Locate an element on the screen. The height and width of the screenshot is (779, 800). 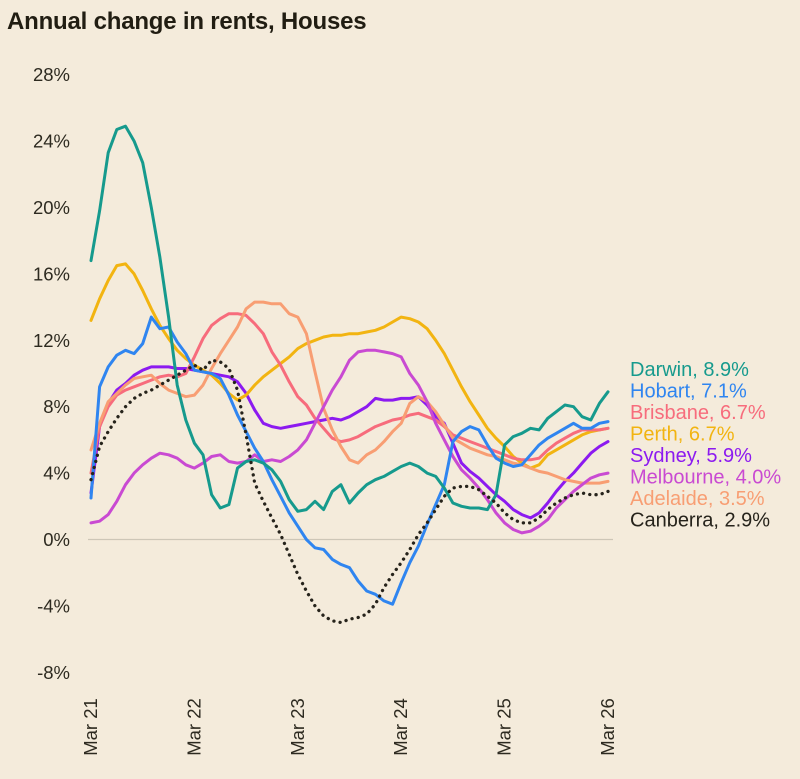
y-tick-label: 4% is located at coordinates (56, 473).